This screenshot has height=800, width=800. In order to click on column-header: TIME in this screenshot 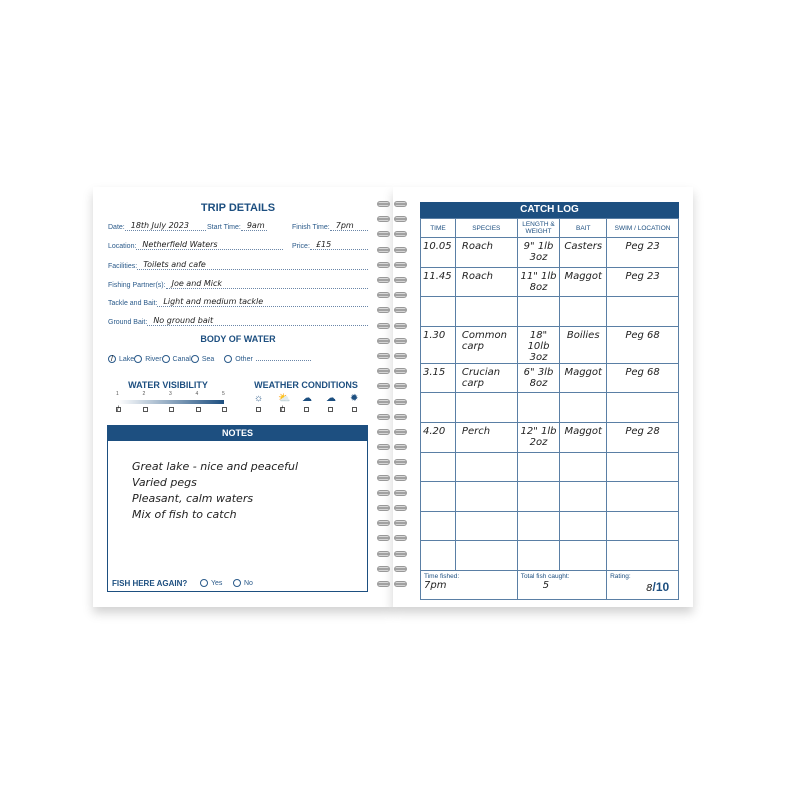, I will do `click(438, 228)`.